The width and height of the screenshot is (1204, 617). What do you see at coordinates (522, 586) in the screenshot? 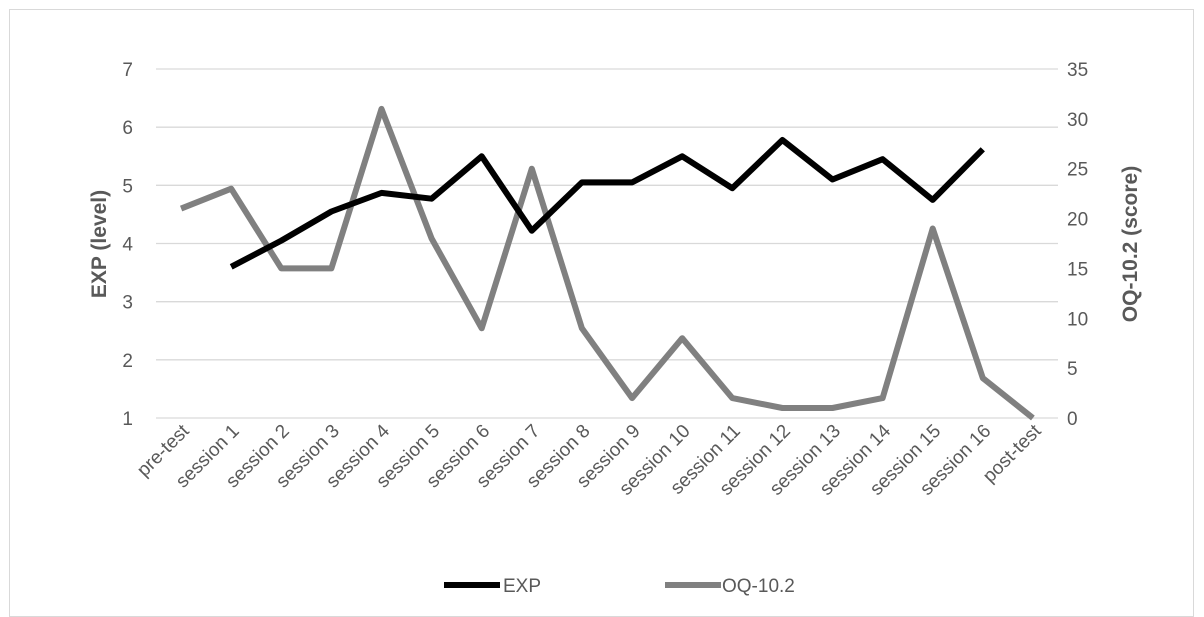
I see `legend-label-exp: EXP` at bounding box center [522, 586].